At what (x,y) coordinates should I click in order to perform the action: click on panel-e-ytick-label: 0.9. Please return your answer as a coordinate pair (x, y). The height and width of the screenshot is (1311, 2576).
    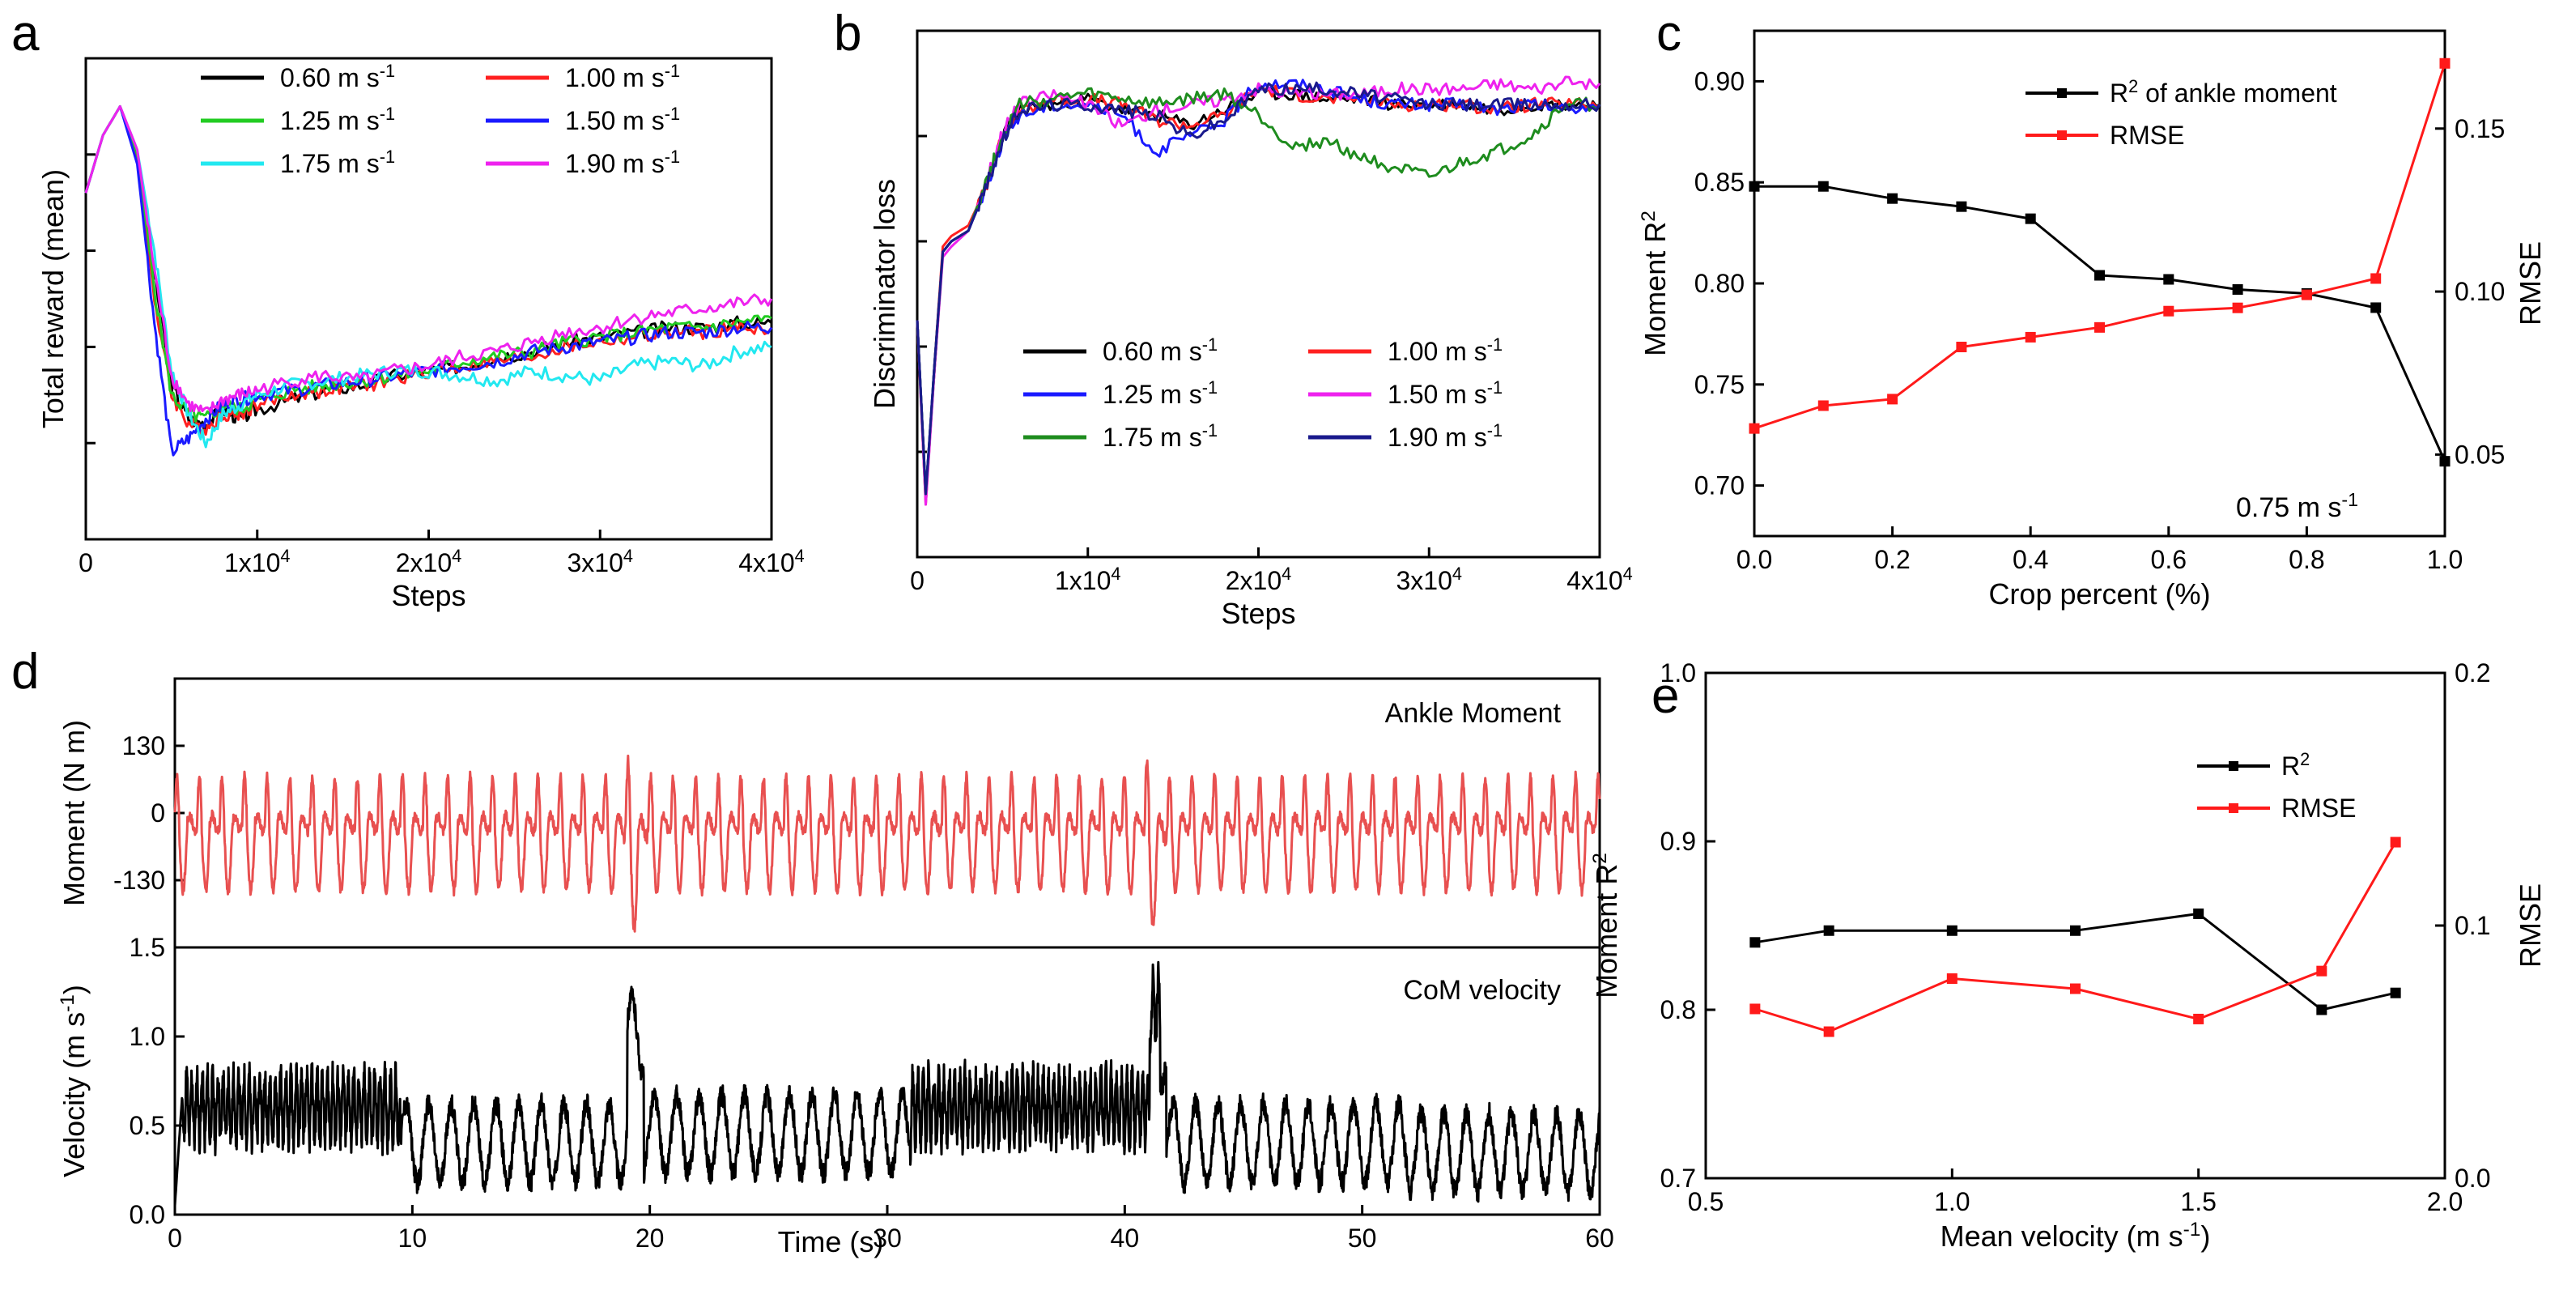
    Looking at the image, I should click on (1678, 841).